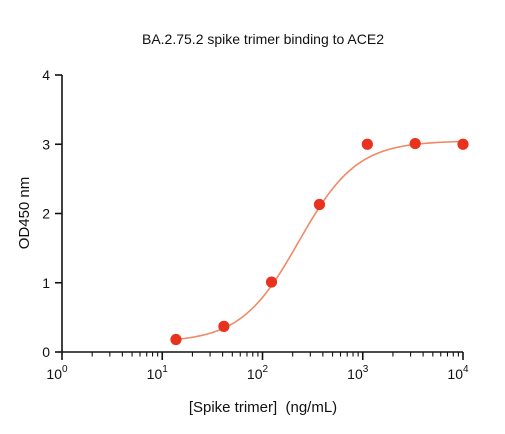 The image size is (505, 434). What do you see at coordinates (258, 373) in the screenshot?
I see `x-tick-label: 10²` at bounding box center [258, 373].